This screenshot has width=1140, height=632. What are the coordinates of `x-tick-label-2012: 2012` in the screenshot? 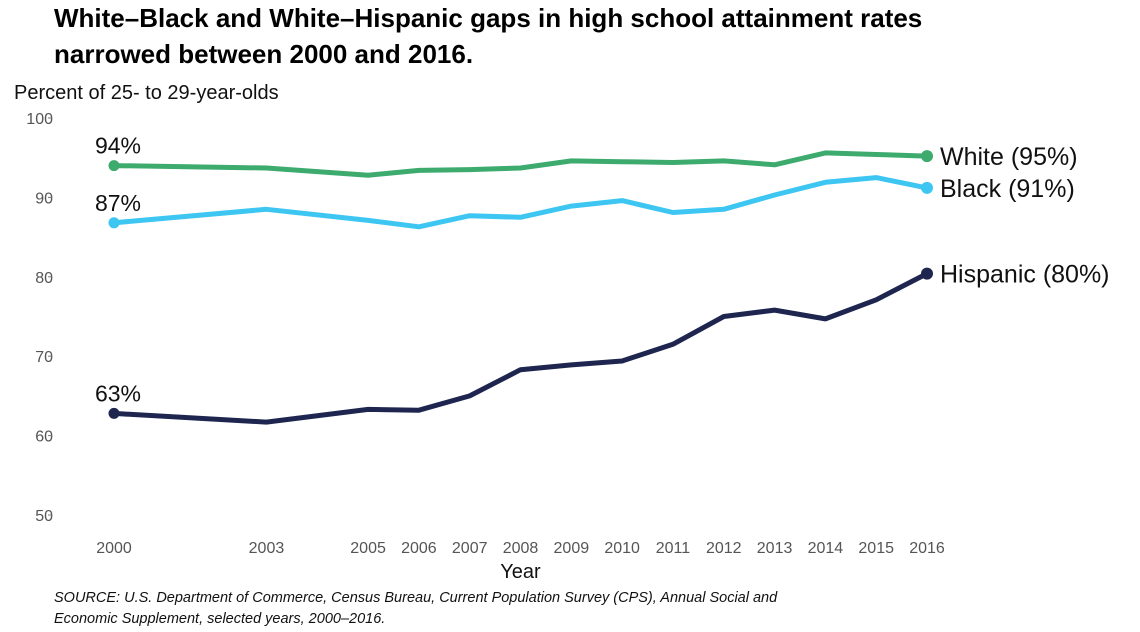 It's located at (724, 548).